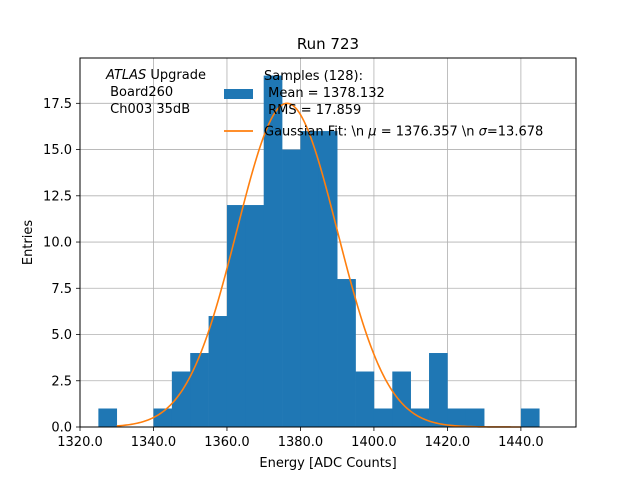 The image size is (640, 480). What do you see at coordinates (316, 132) in the screenshot?
I see `legend-fit-part: Gaussian Fit: \n` at bounding box center [316, 132].